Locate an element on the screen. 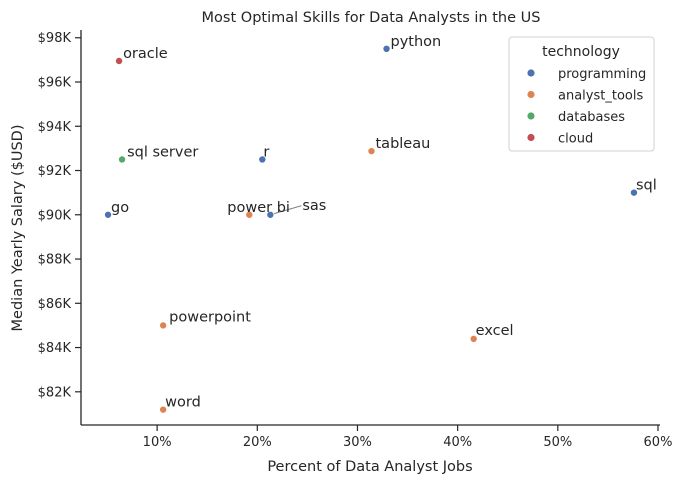 The image size is (683, 489). point-label-sql: sql is located at coordinates (646, 186).